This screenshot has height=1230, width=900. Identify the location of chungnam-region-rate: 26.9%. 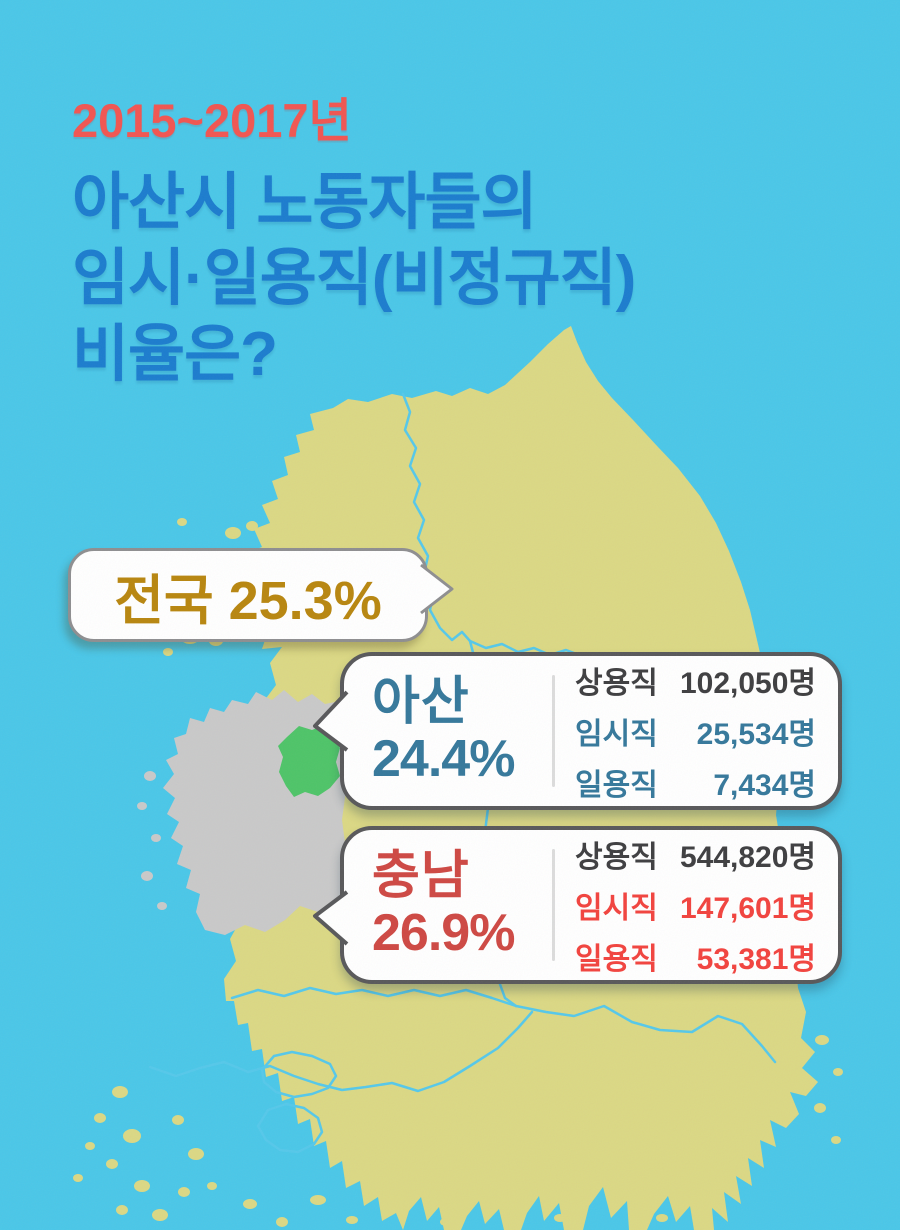
(443, 933).